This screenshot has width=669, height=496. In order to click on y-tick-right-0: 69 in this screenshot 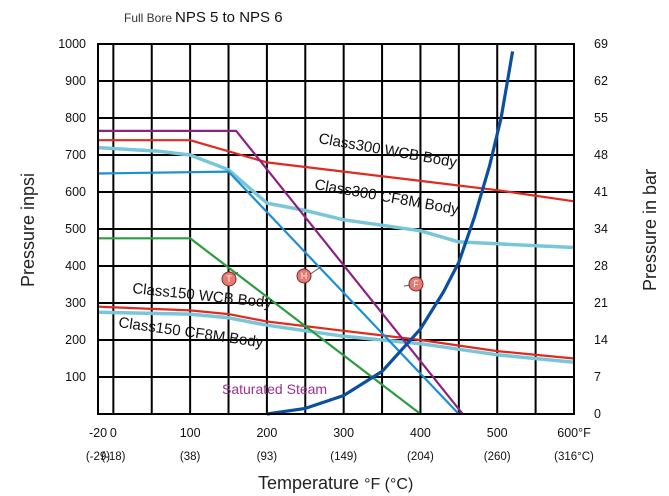, I will do `click(601, 44)`.